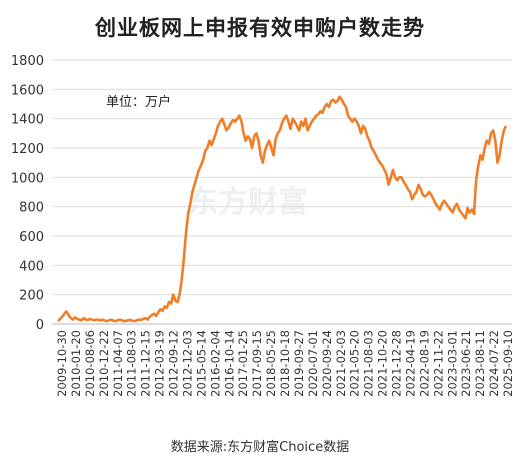 This screenshot has width=520, height=476. What do you see at coordinates (160, 363) in the screenshot?
I see `x-tick-label: 2012-03-19` at bounding box center [160, 363].